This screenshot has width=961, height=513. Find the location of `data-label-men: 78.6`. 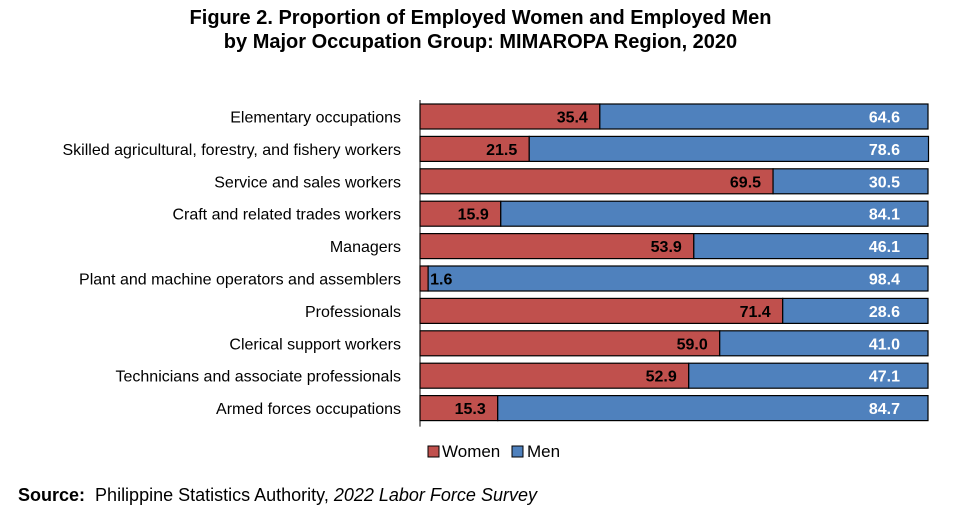

data-label-men: 78.6 is located at coordinates (884, 150).